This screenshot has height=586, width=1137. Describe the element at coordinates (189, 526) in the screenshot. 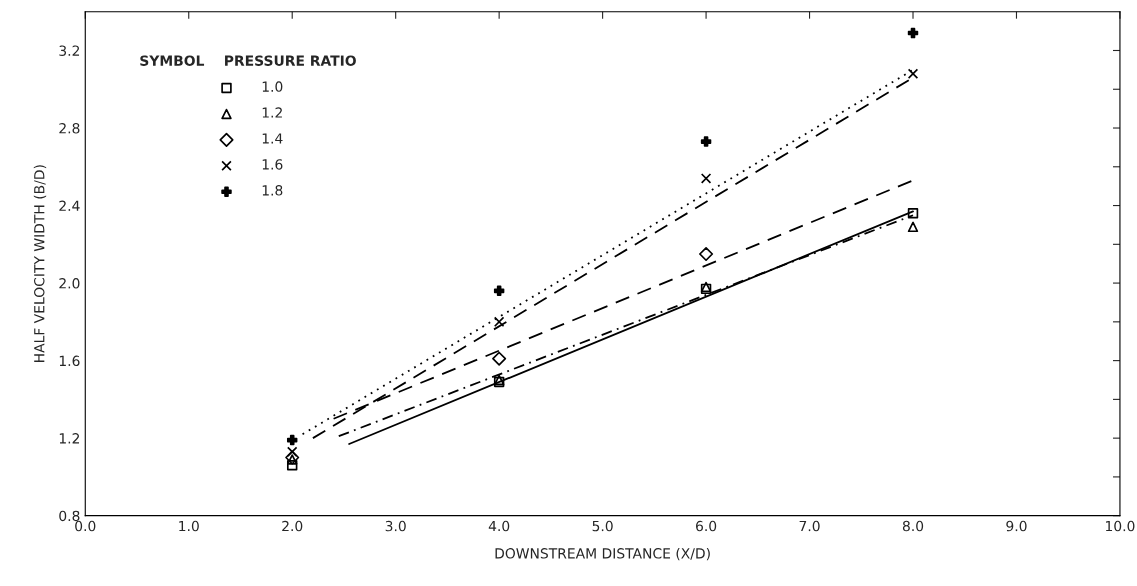

I see `x-tick-label: 1.0` at that location.